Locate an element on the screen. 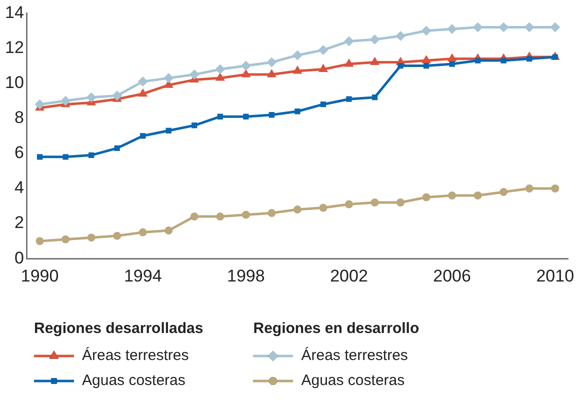 The height and width of the screenshot is (405, 580). x-tick-label: 1990 is located at coordinates (39, 276).